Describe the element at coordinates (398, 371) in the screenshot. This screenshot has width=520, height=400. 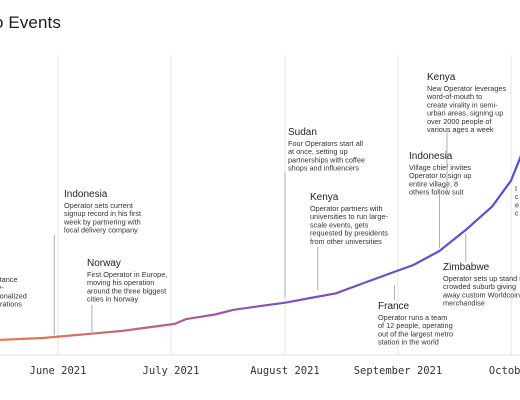
I see `x-tick-label: September 2021` at that location.